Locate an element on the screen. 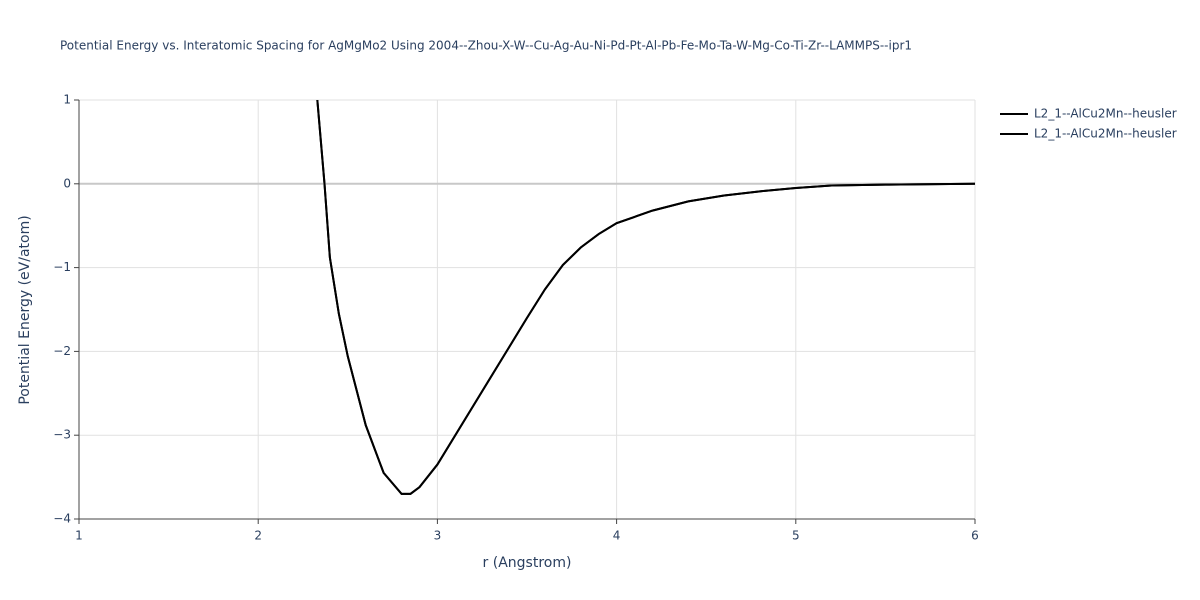  y-tick-label: −2 is located at coordinates (62, 351).